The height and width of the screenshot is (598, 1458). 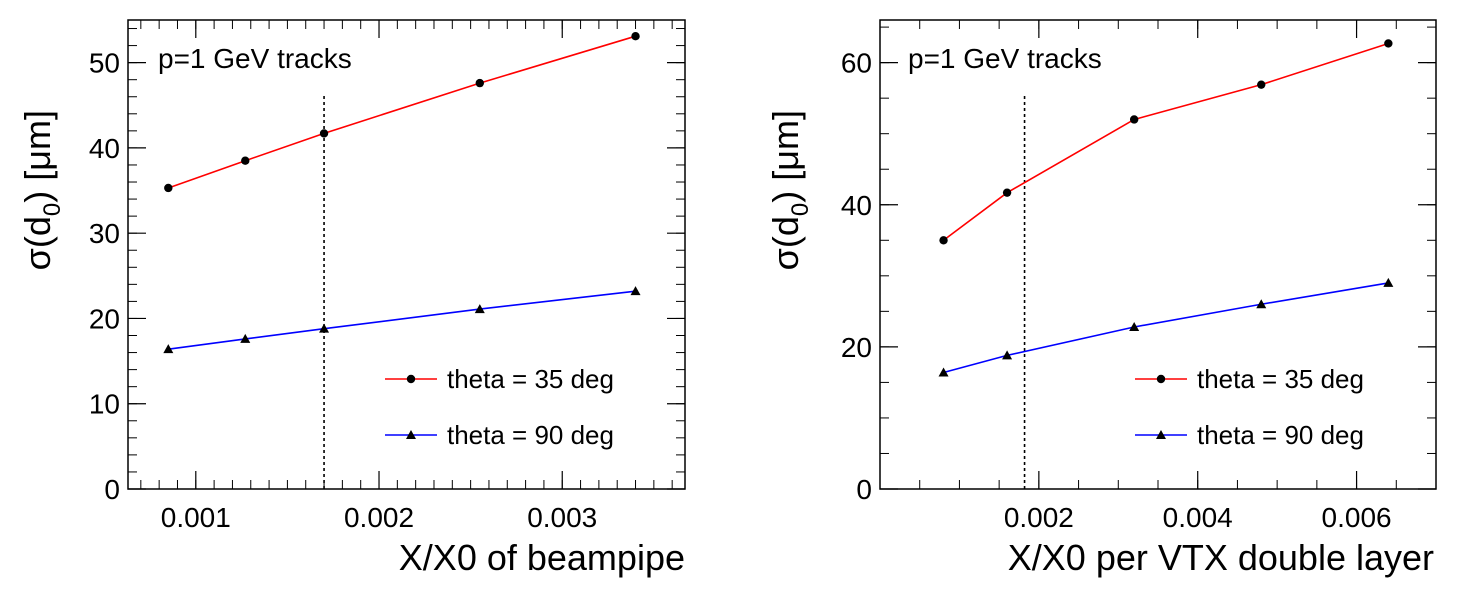 What do you see at coordinates (1221, 557) in the screenshot?
I see `x-axis-label: X/X0 per VTX double layer` at bounding box center [1221, 557].